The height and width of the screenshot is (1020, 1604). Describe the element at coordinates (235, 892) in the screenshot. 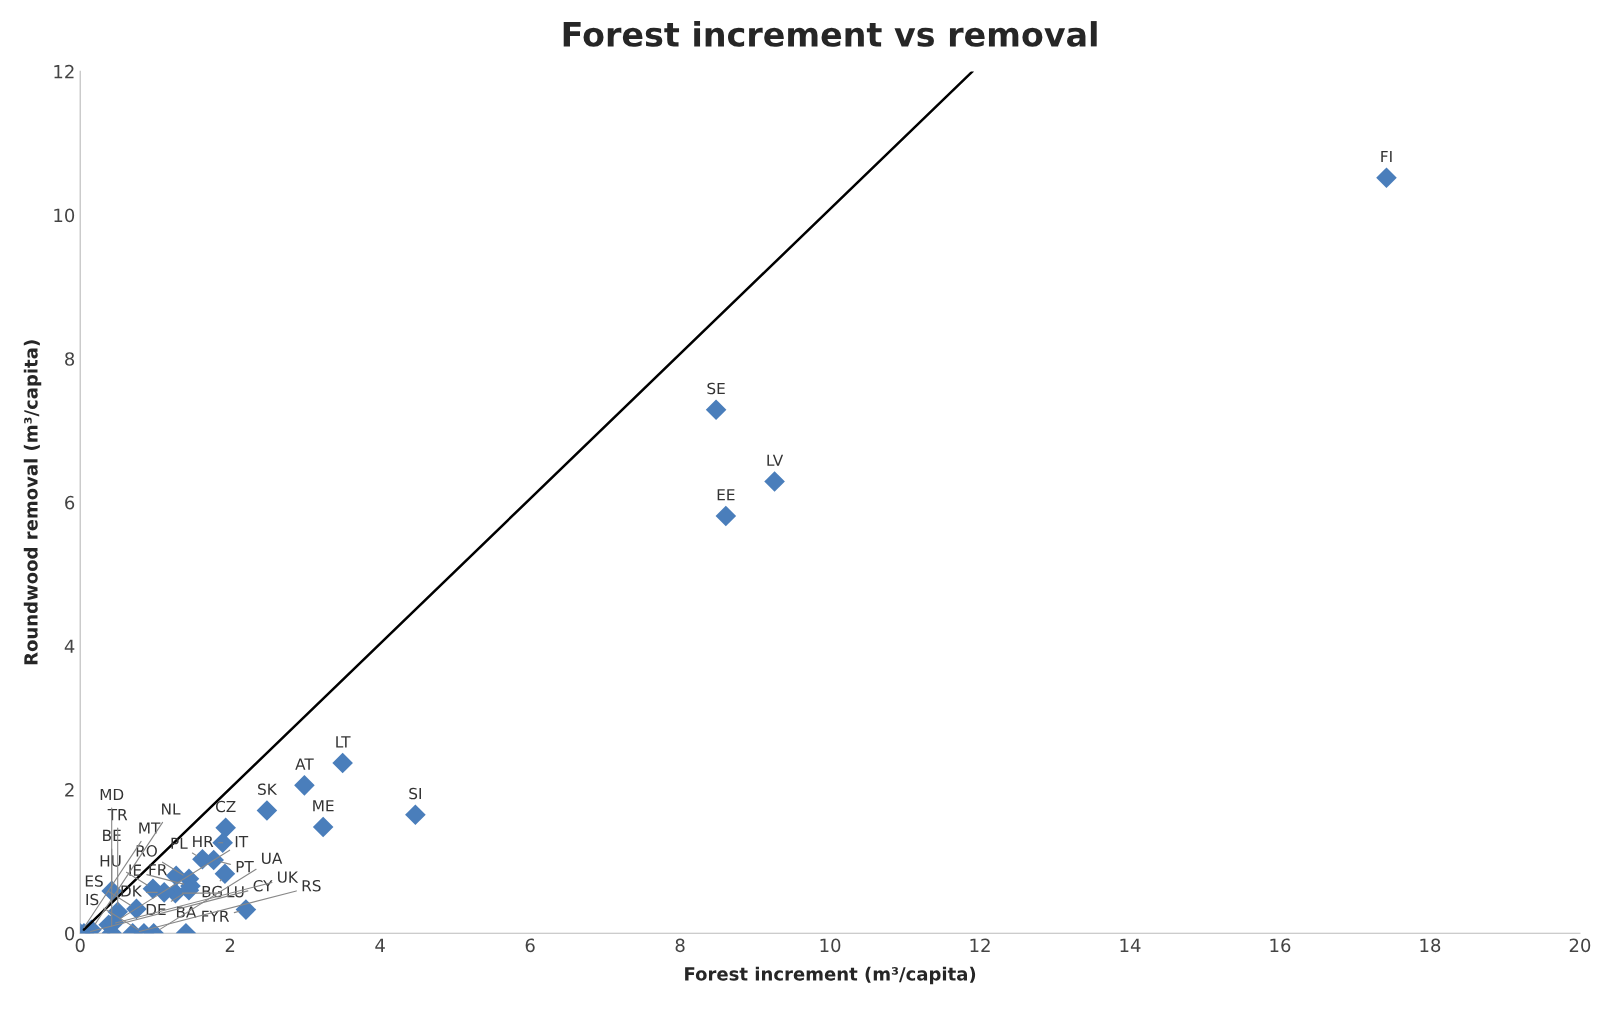

I see `annotation: LU` at that location.